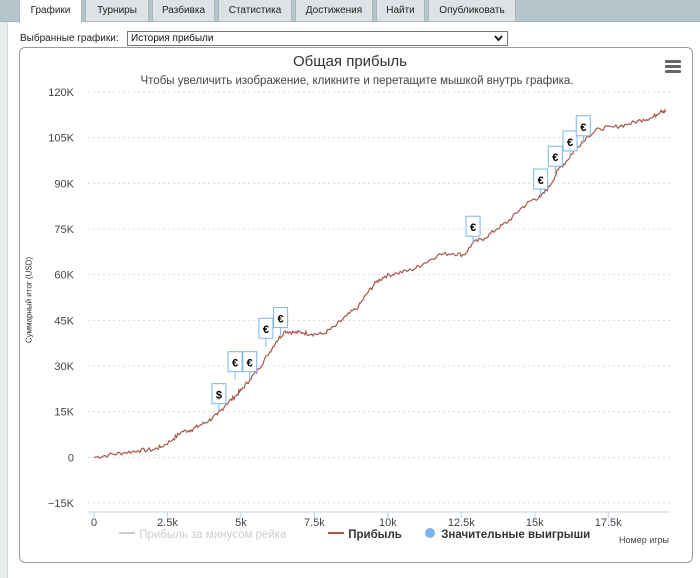  Describe the element at coordinates (117, 11) in the screenshot. I see `tab-tournaments: Турниры` at that location.